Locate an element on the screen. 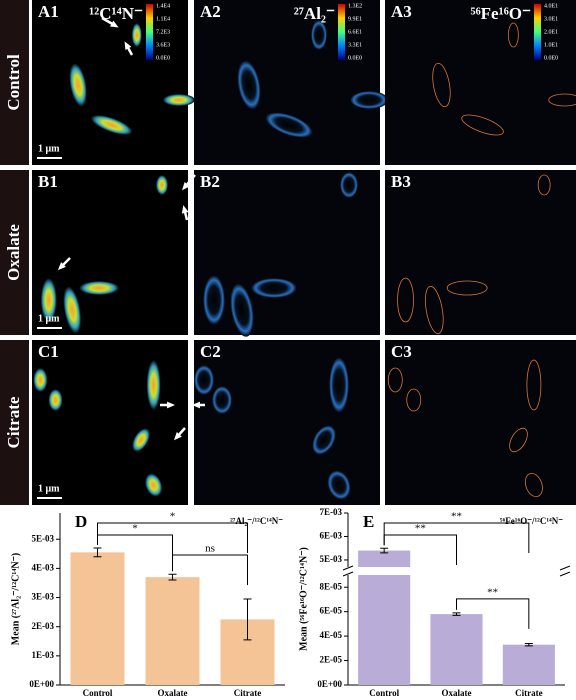 Image resolution: width=576 pixels, height=700 pixels. colorbar-tick-label: 7.2E3 is located at coordinates (163, 32).